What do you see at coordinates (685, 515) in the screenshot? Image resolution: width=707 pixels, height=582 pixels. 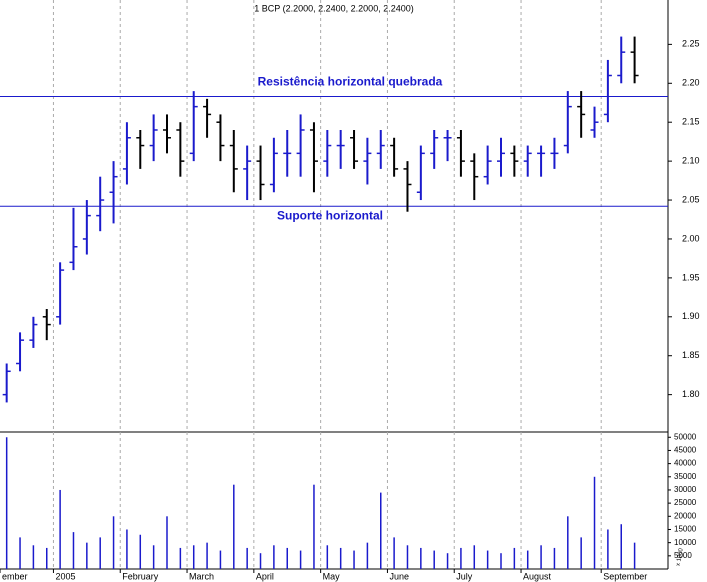 I see `volume-tick-label: 20000` at bounding box center [685, 515].